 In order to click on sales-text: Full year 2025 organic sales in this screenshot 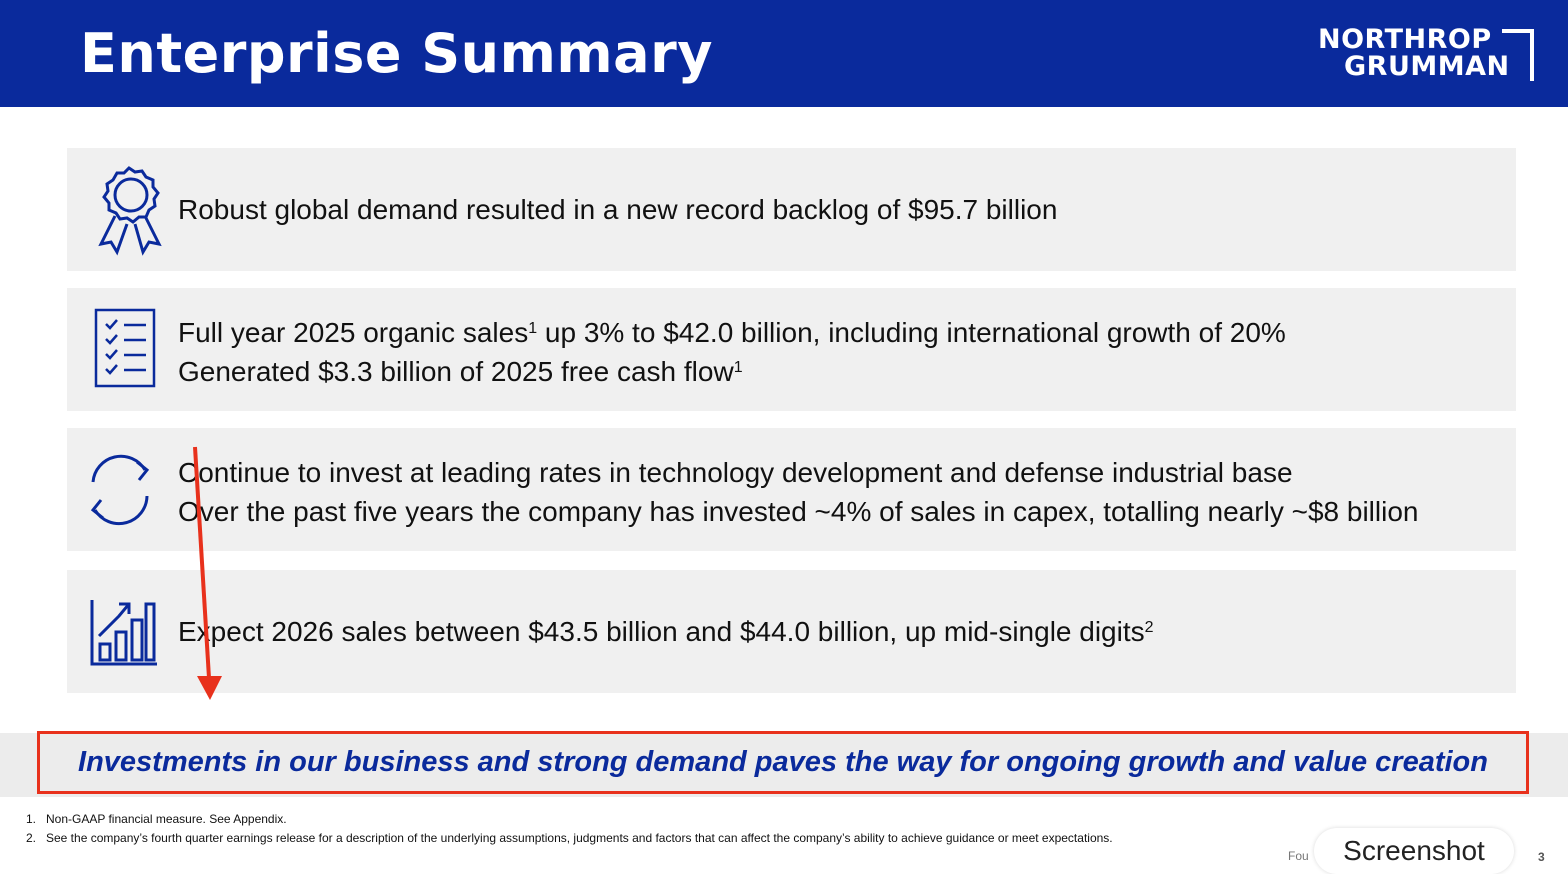, I will do `click(353, 332)`.